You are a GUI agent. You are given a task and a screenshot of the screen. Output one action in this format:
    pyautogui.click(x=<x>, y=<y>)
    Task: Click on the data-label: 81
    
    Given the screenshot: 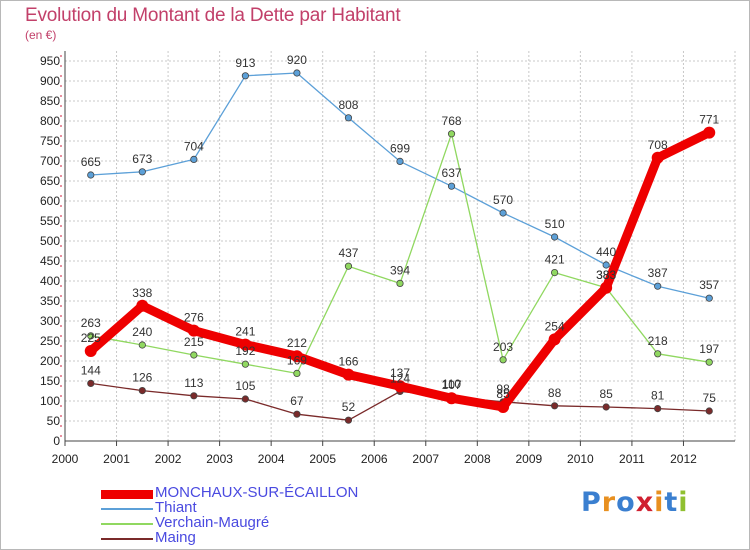 What is the action you would take?
    pyautogui.click(x=658, y=396)
    